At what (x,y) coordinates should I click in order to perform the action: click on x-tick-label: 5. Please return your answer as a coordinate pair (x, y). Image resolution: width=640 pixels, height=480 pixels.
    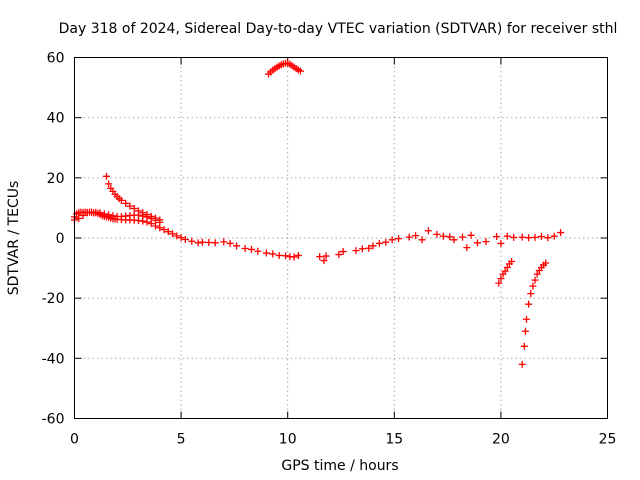
    Looking at the image, I should click on (181, 440).